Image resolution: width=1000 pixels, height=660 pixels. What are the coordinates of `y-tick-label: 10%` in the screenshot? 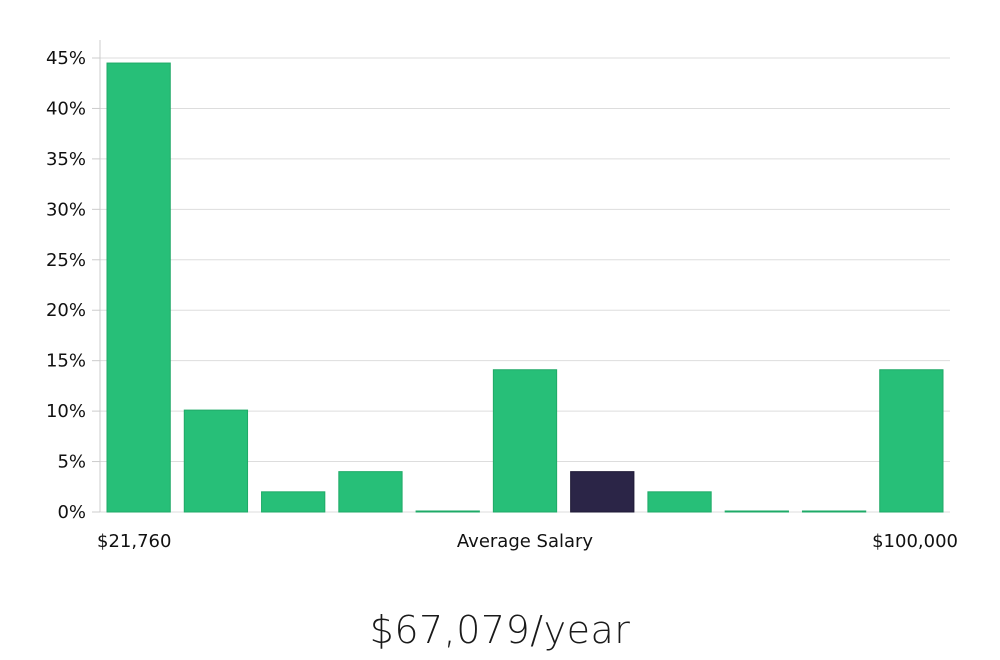 It's located at (66, 411).